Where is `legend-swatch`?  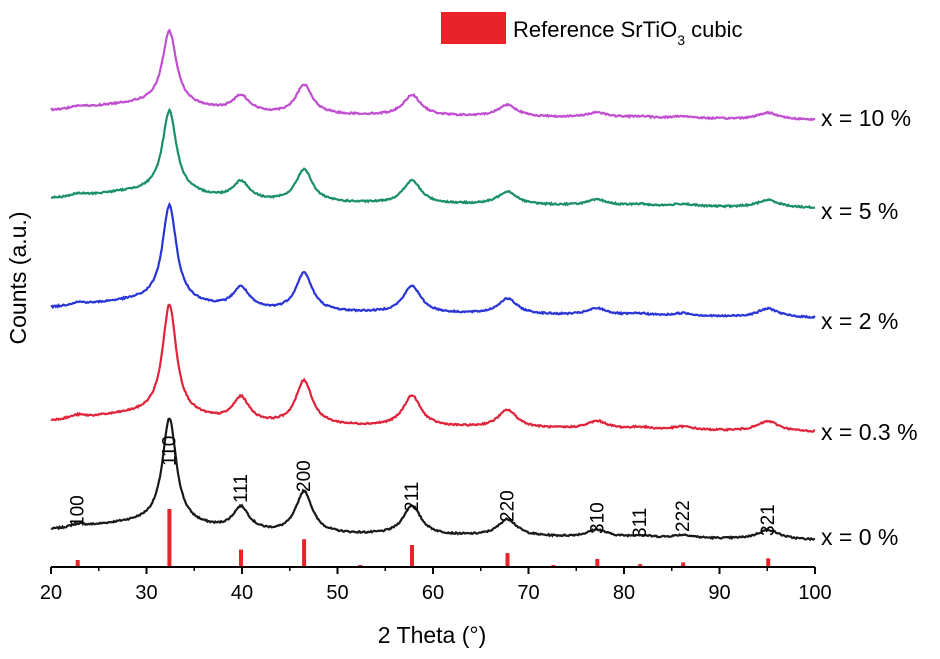 legend-swatch is located at coordinates (473, 28).